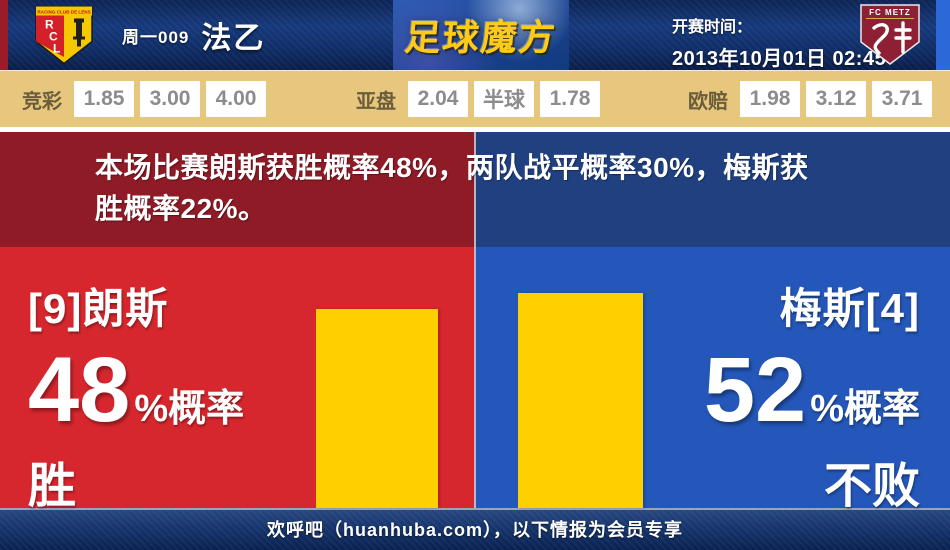  What do you see at coordinates (4, 35) in the screenshot?
I see `header-left-accent-stripe` at bounding box center [4, 35].